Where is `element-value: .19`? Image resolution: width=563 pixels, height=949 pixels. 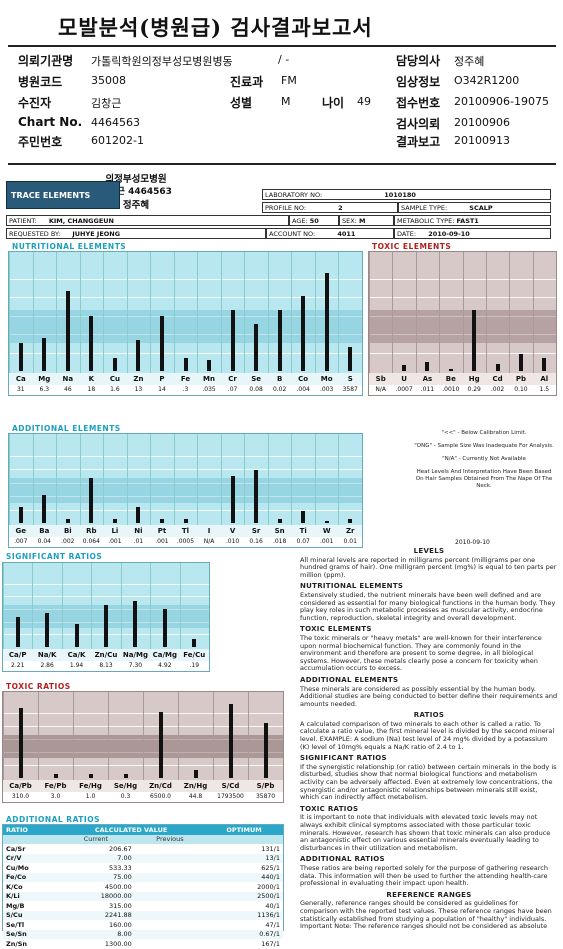 element-value: .19 is located at coordinates (194, 666).